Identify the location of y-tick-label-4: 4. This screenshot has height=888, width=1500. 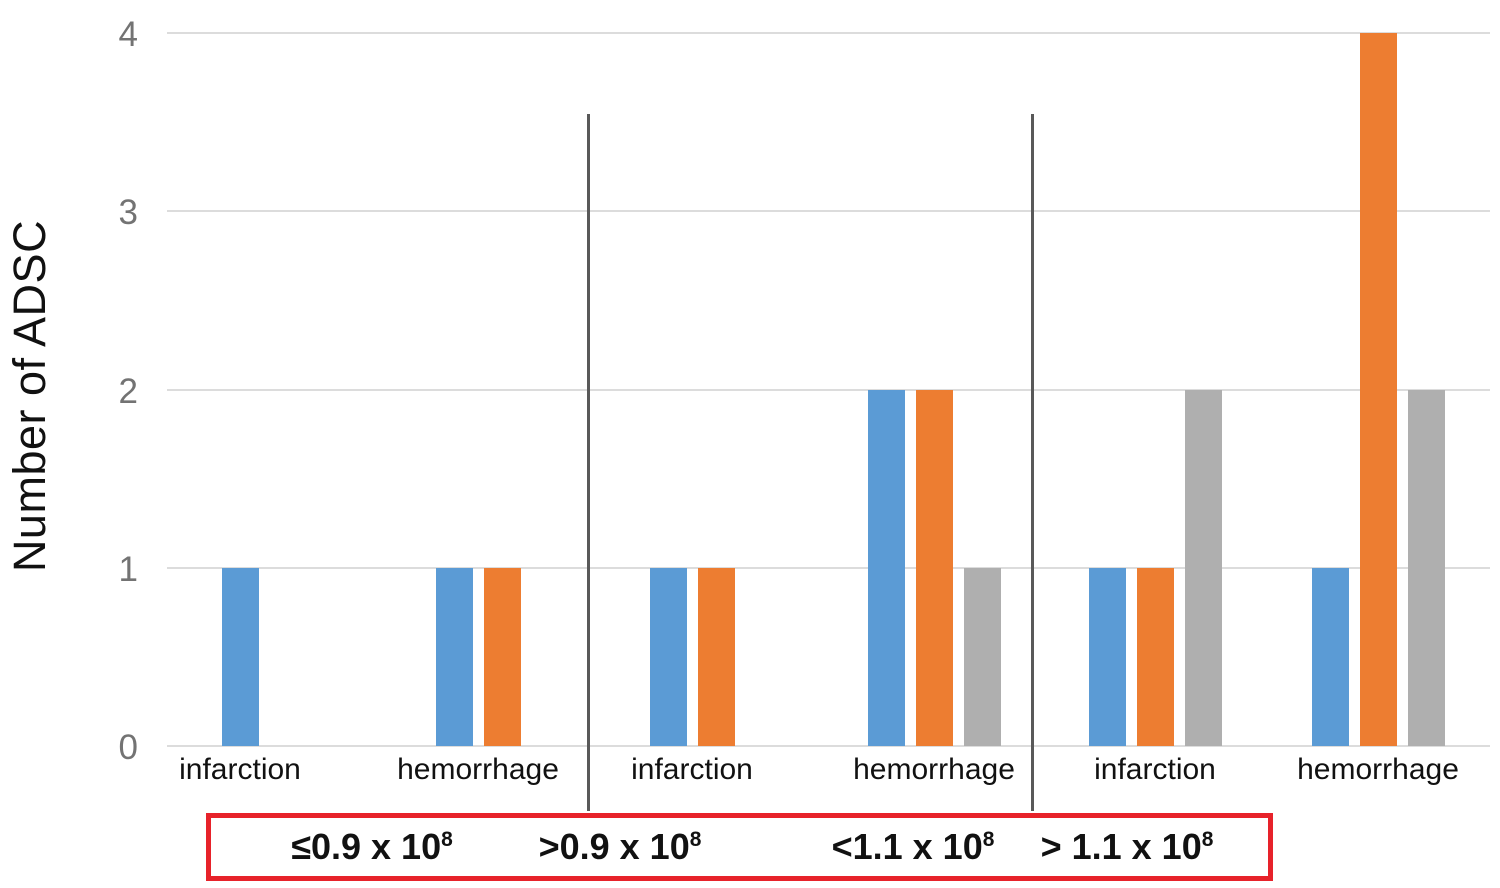
(128, 34).